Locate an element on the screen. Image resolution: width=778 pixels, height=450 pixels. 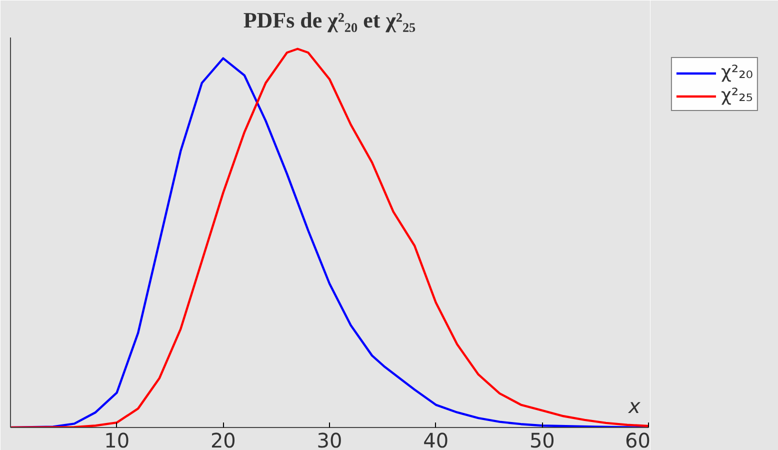
x-tick-label: 60 is located at coordinates (638, 439).